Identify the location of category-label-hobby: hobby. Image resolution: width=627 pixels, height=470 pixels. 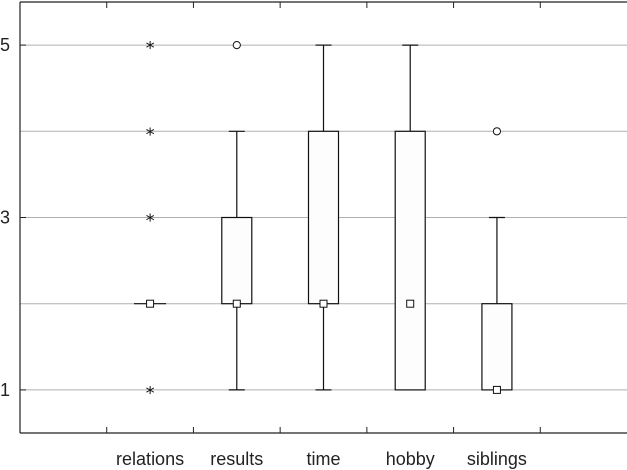
(410, 459).